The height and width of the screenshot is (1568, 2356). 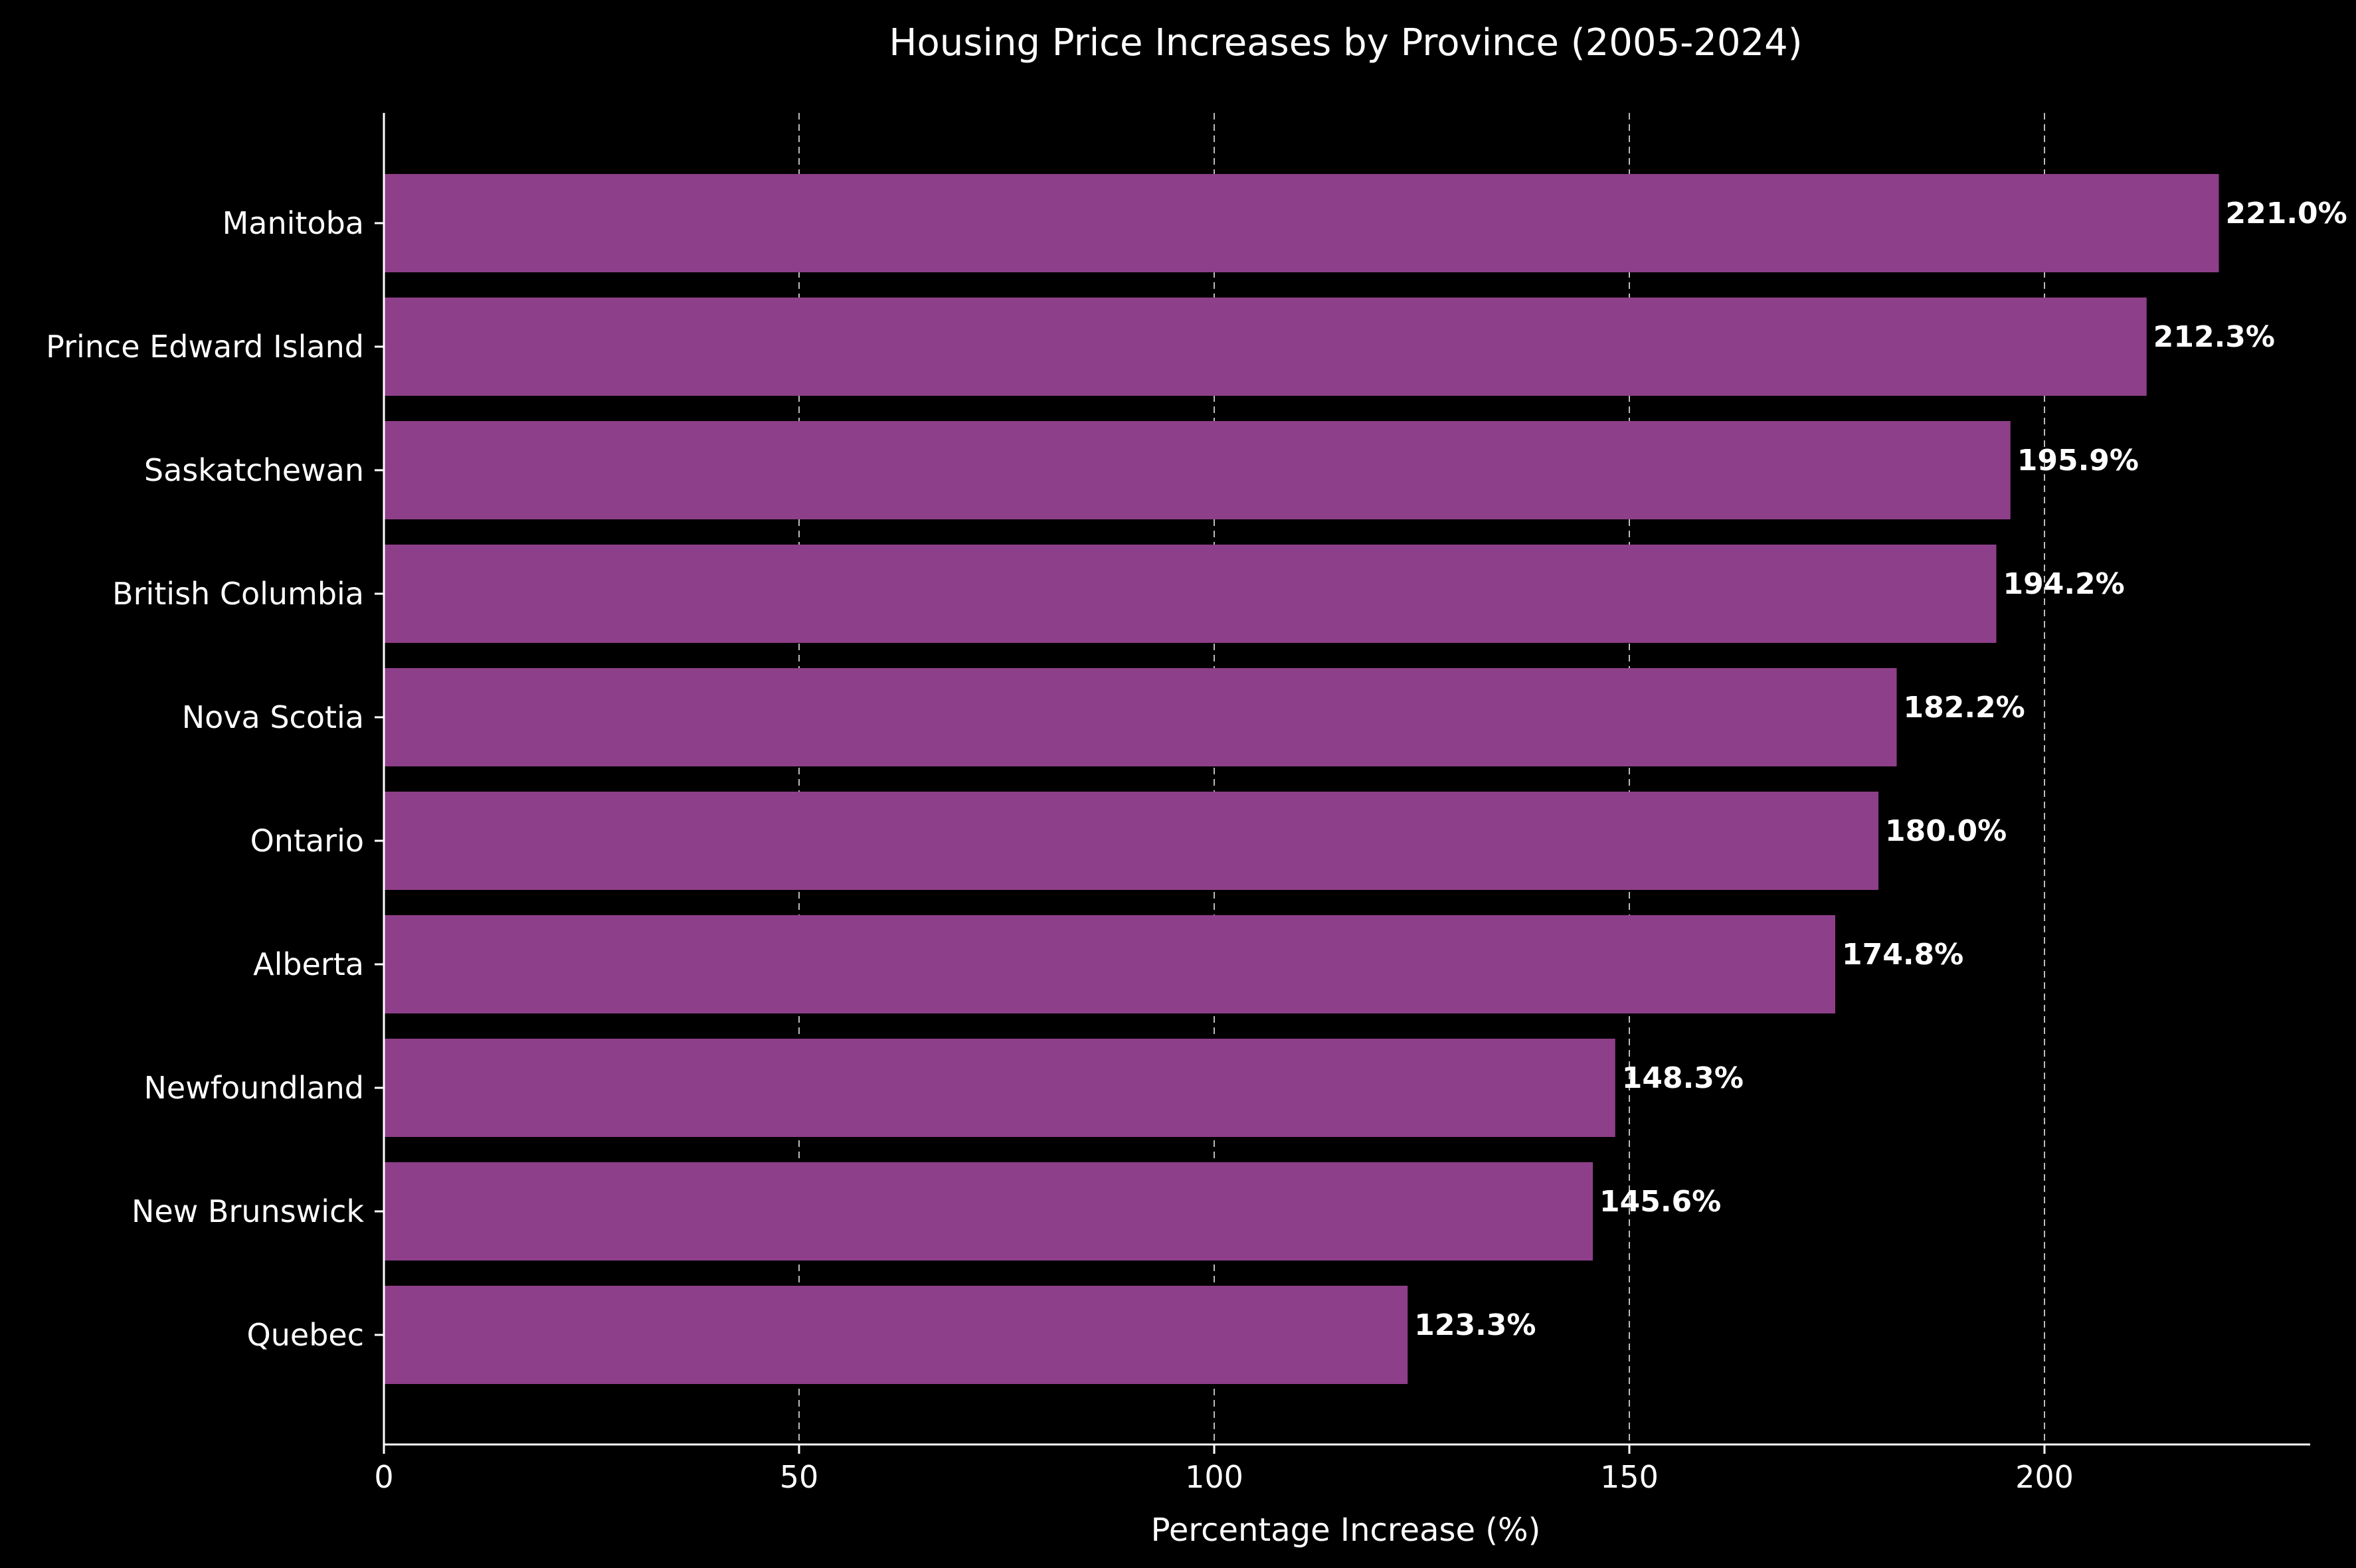 I want to click on x-tick-label: 100, so click(x=1214, y=1477).